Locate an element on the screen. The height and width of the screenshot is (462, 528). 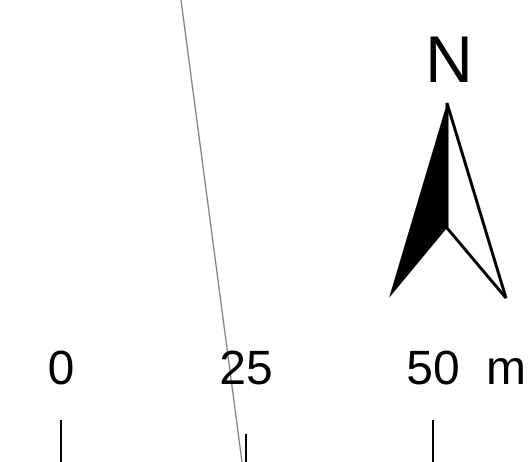
scale-unit-label: m is located at coordinates (506, 368).